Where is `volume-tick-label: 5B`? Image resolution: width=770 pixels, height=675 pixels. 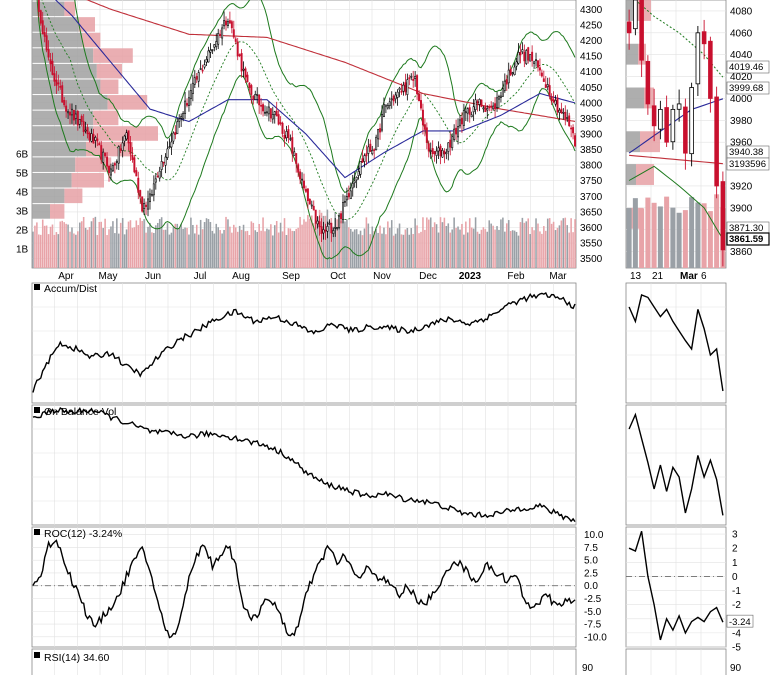 volume-tick-label: 5B is located at coordinates (22, 174).